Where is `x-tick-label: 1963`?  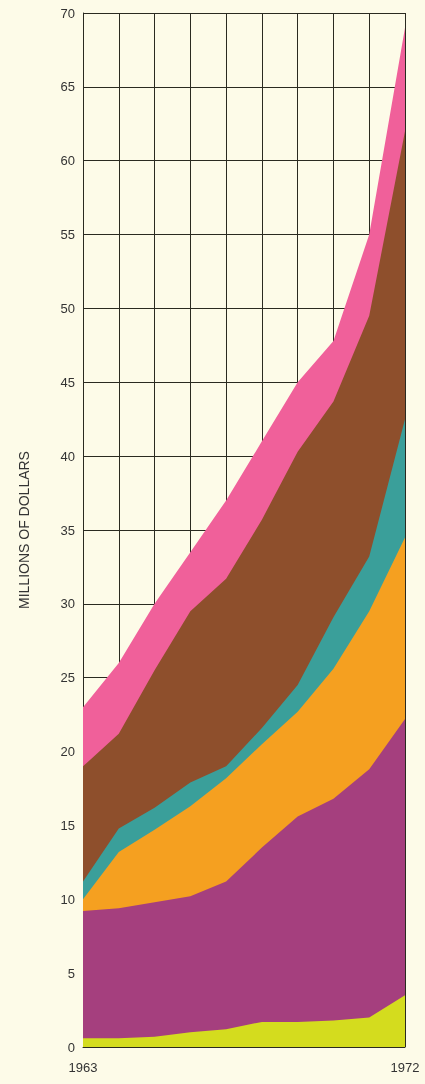
x-tick-label: 1963 is located at coordinates (83, 1067).